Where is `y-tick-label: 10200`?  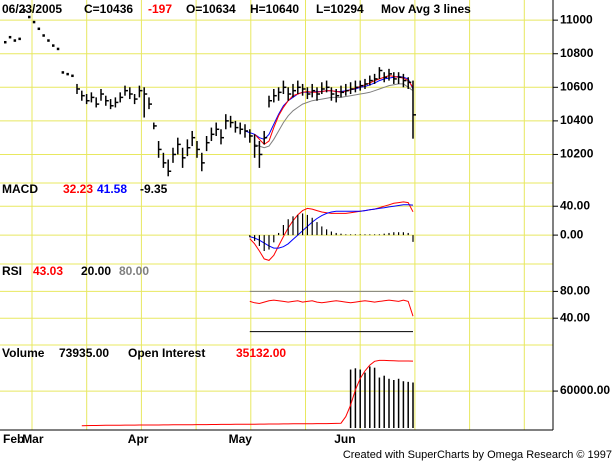 y-tick-label: 10200 is located at coordinates (577, 154).